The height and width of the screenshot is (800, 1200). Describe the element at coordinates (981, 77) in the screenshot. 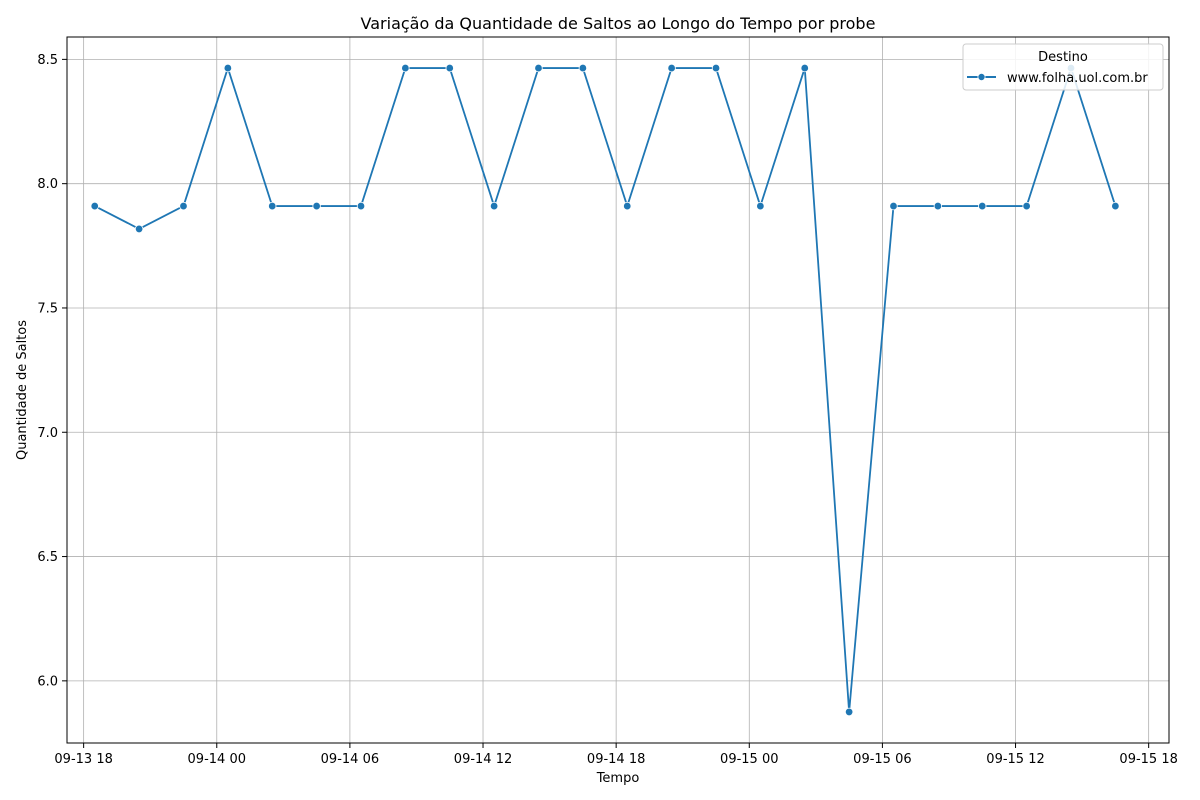

I see `legend-point-marker` at that location.